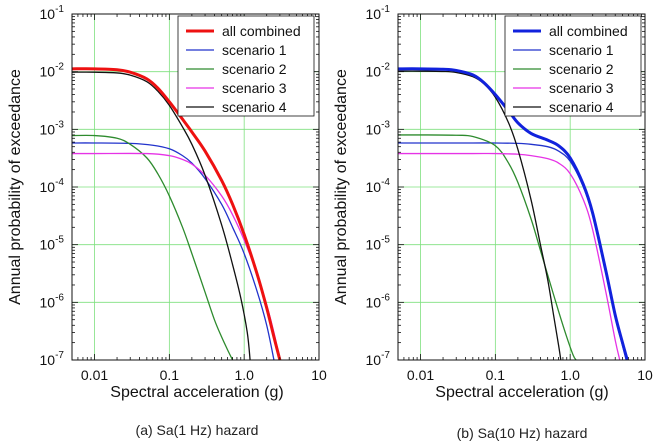 Image resolution: width=662 pixels, height=447 pixels. What do you see at coordinates (197, 430) in the screenshot?
I see `panel-caption: (a) Sa(1 Hz) hazard` at bounding box center [197, 430].